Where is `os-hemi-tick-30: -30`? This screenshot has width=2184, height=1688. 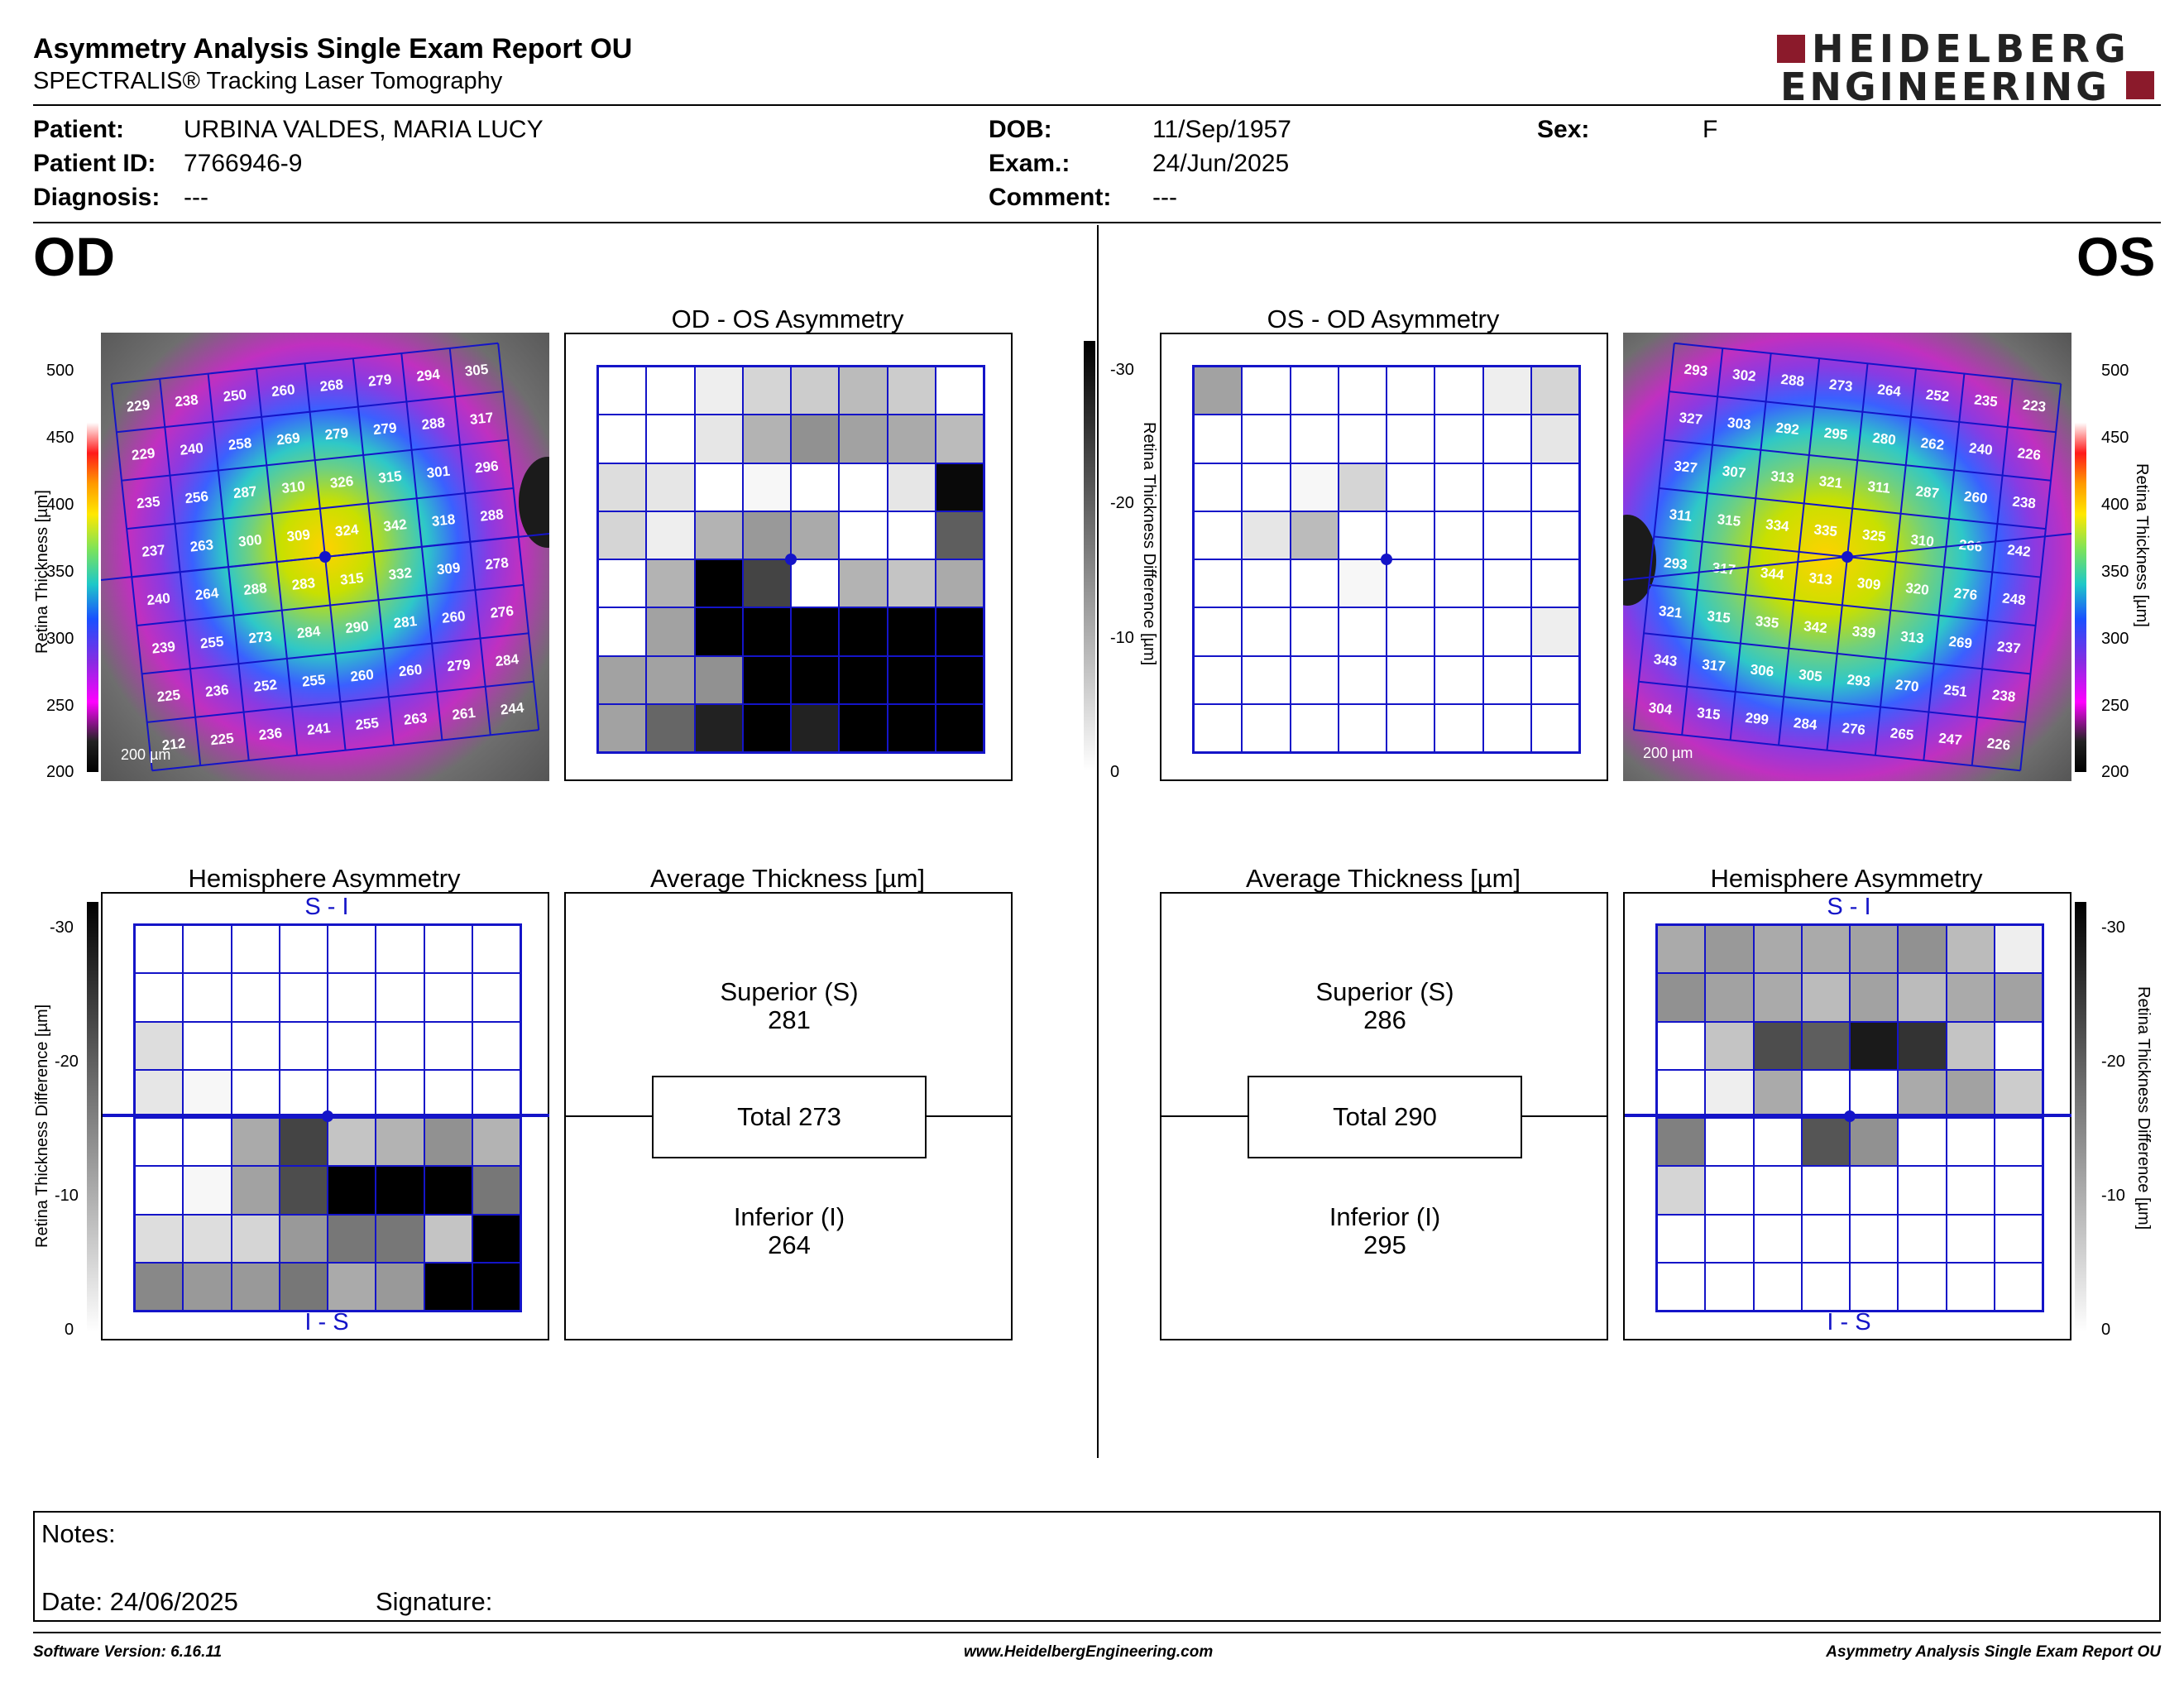 os-hemi-tick-30: -30 is located at coordinates (2113, 927).